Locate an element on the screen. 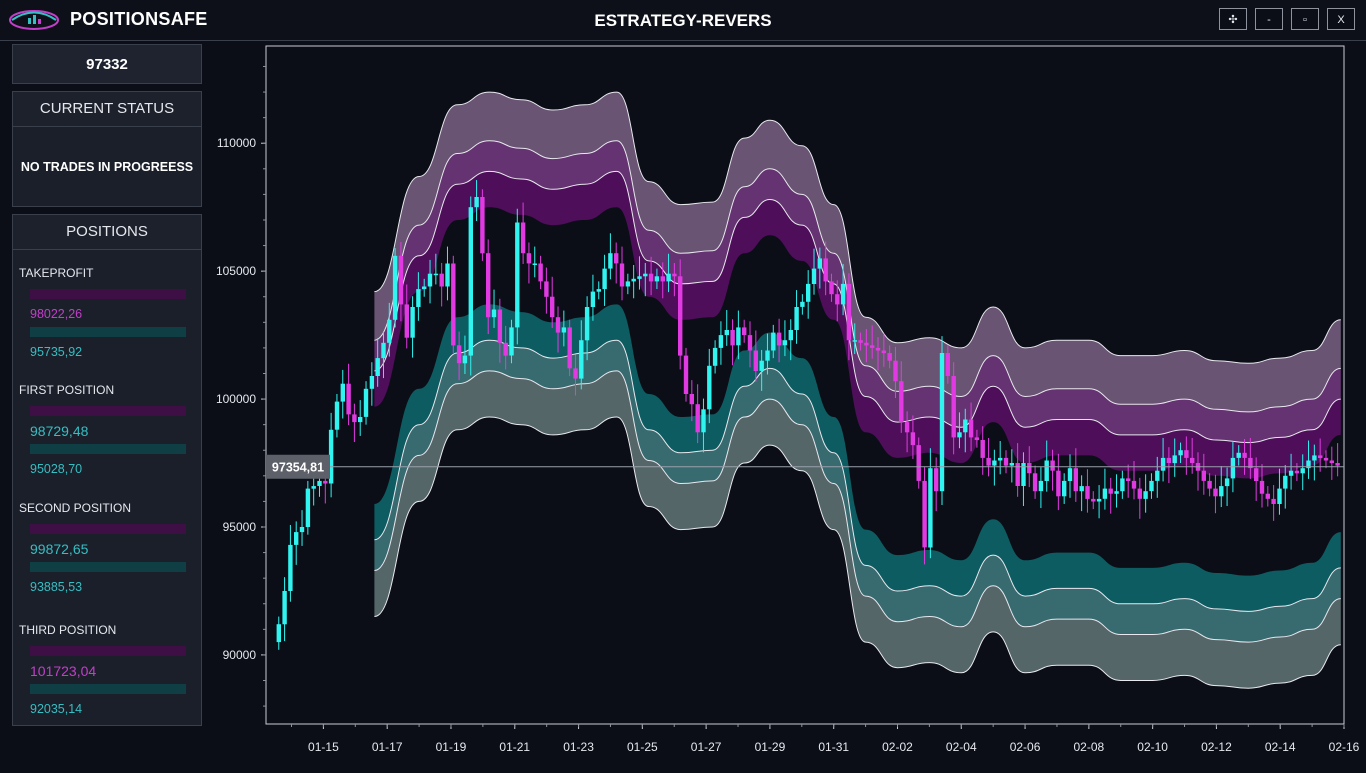 Image resolution: width=1366 pixels, height=773 pixels. second-position-lower-bar is located at coordinates (108, 567).